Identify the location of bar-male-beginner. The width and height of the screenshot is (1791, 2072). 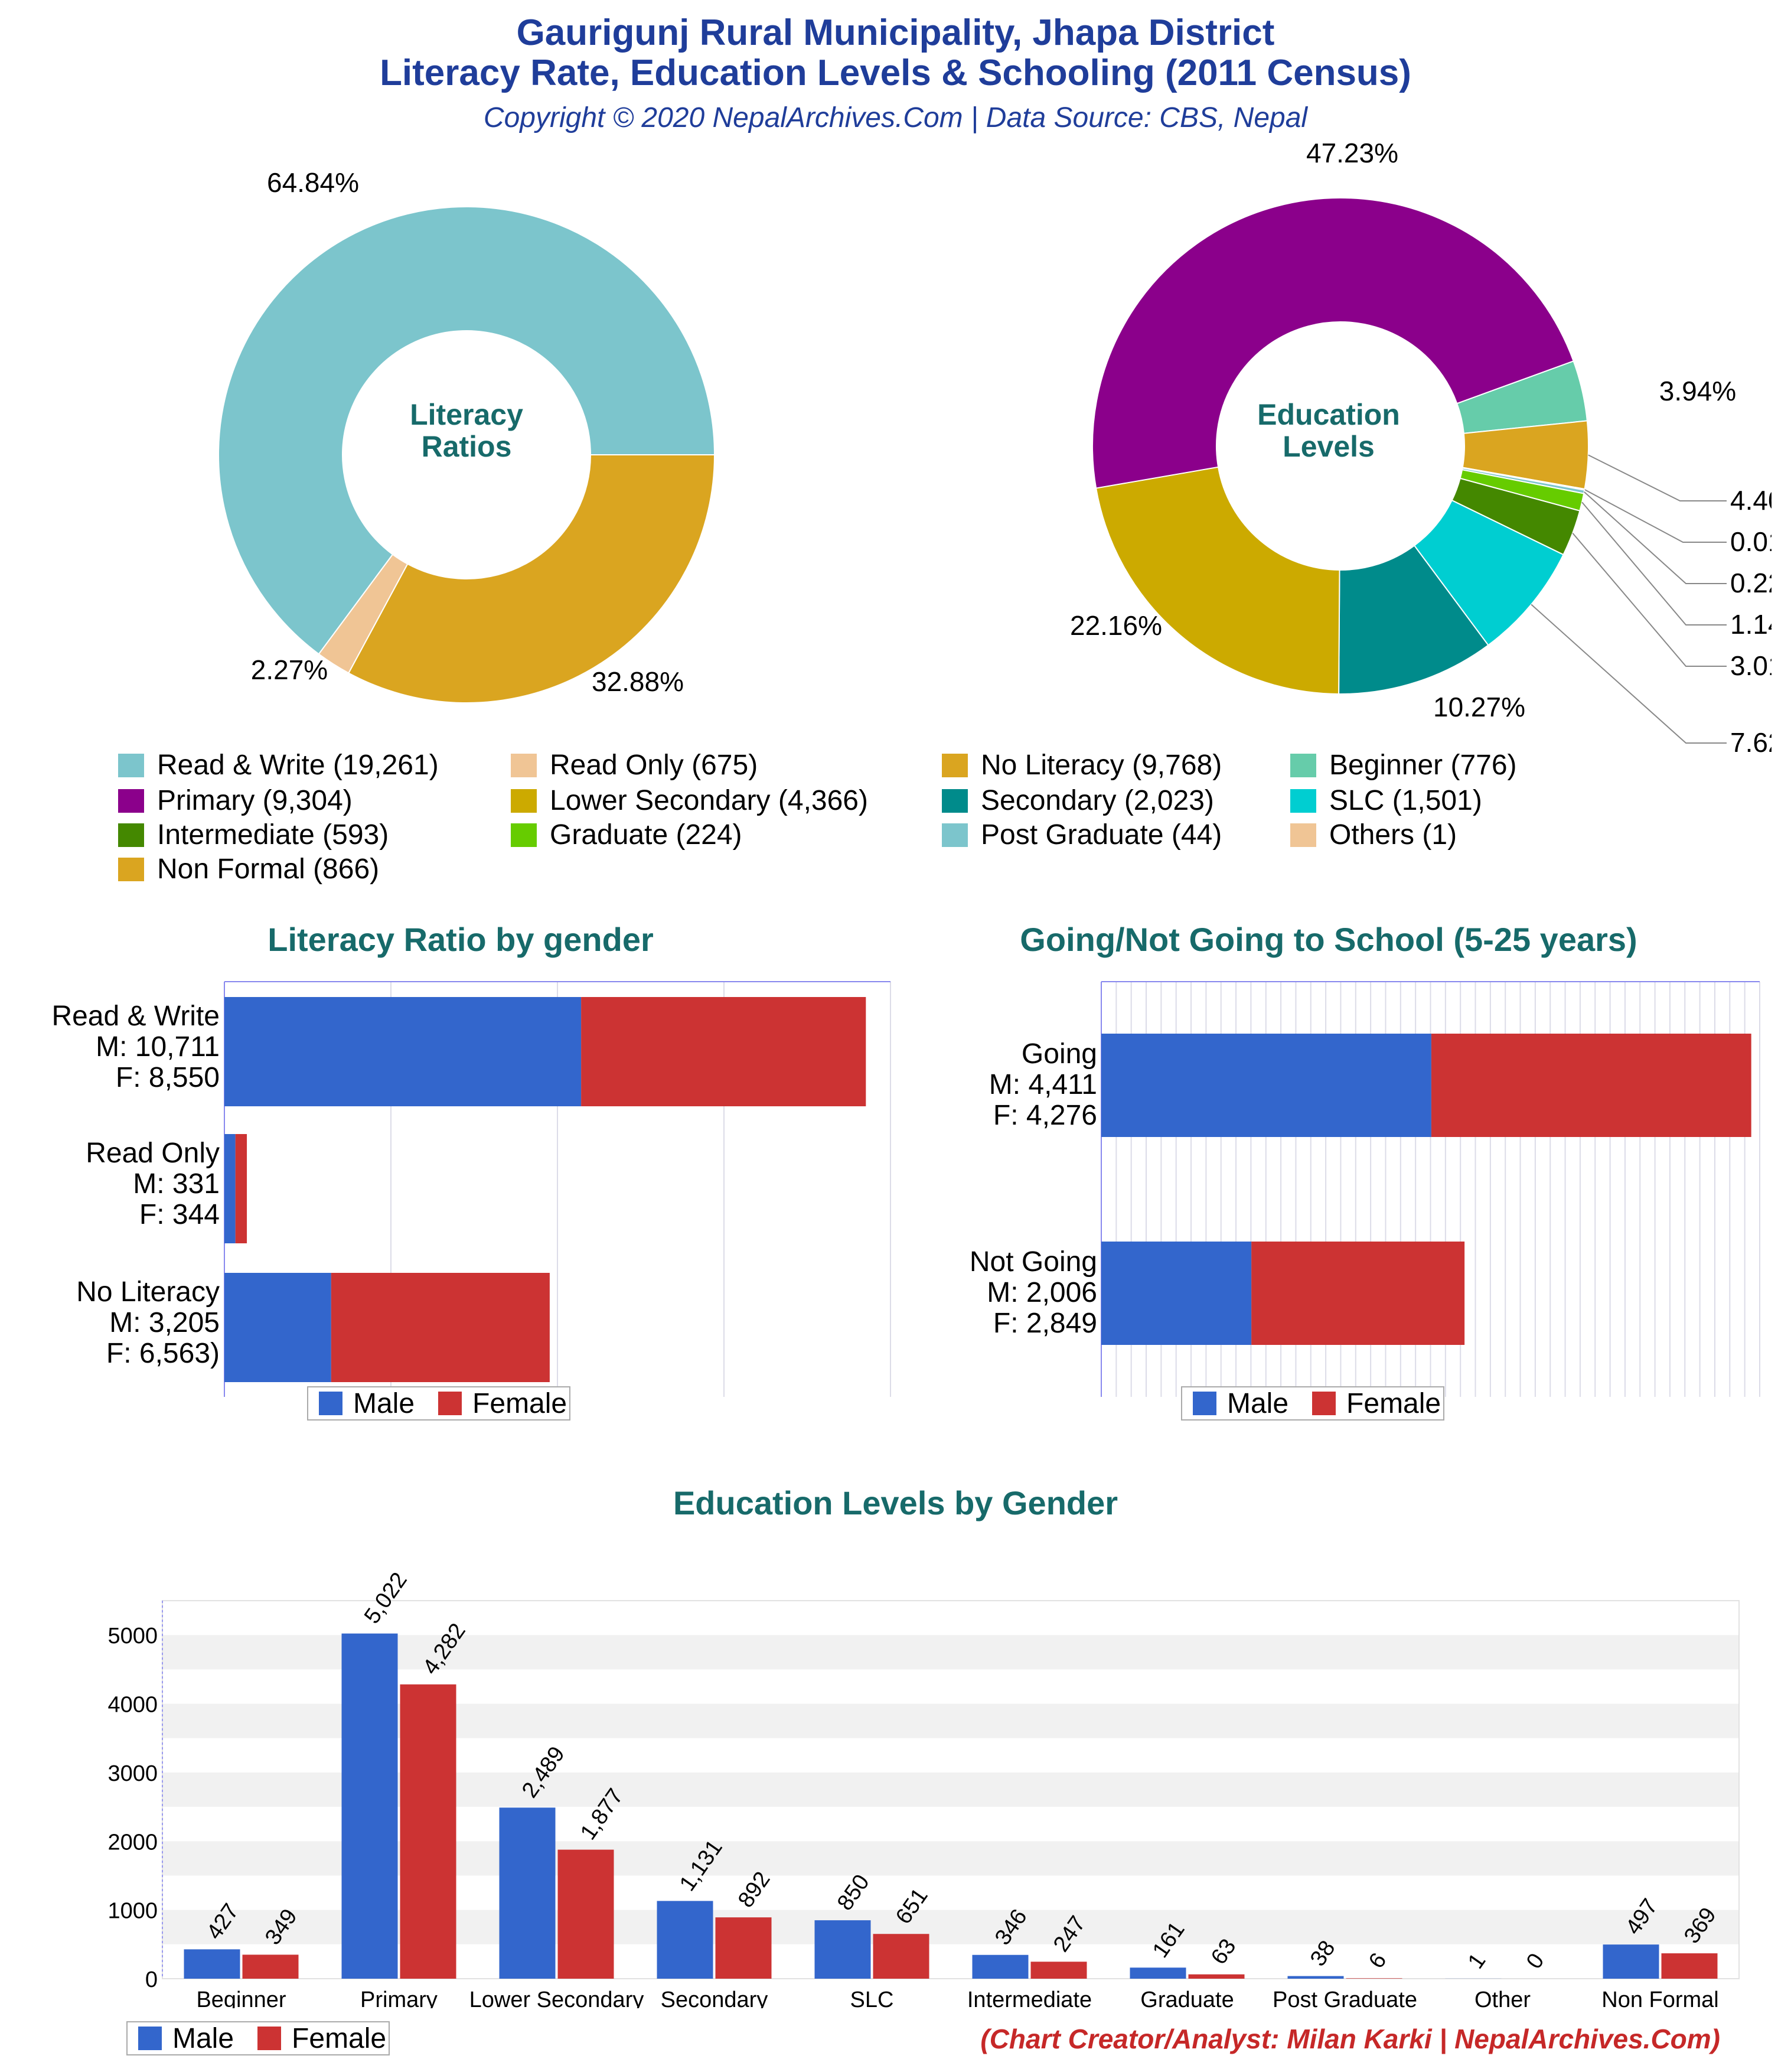
(212, 1964).